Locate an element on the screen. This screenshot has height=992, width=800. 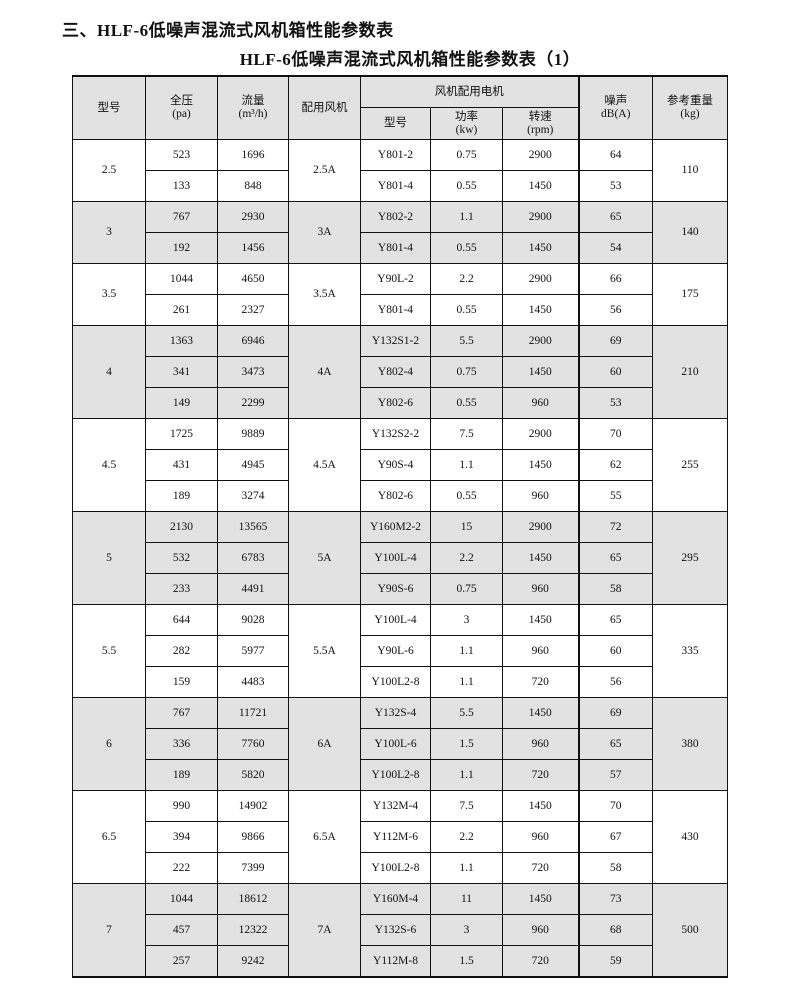
fan-cell: 3.5A is located at coordinates (324, 294).